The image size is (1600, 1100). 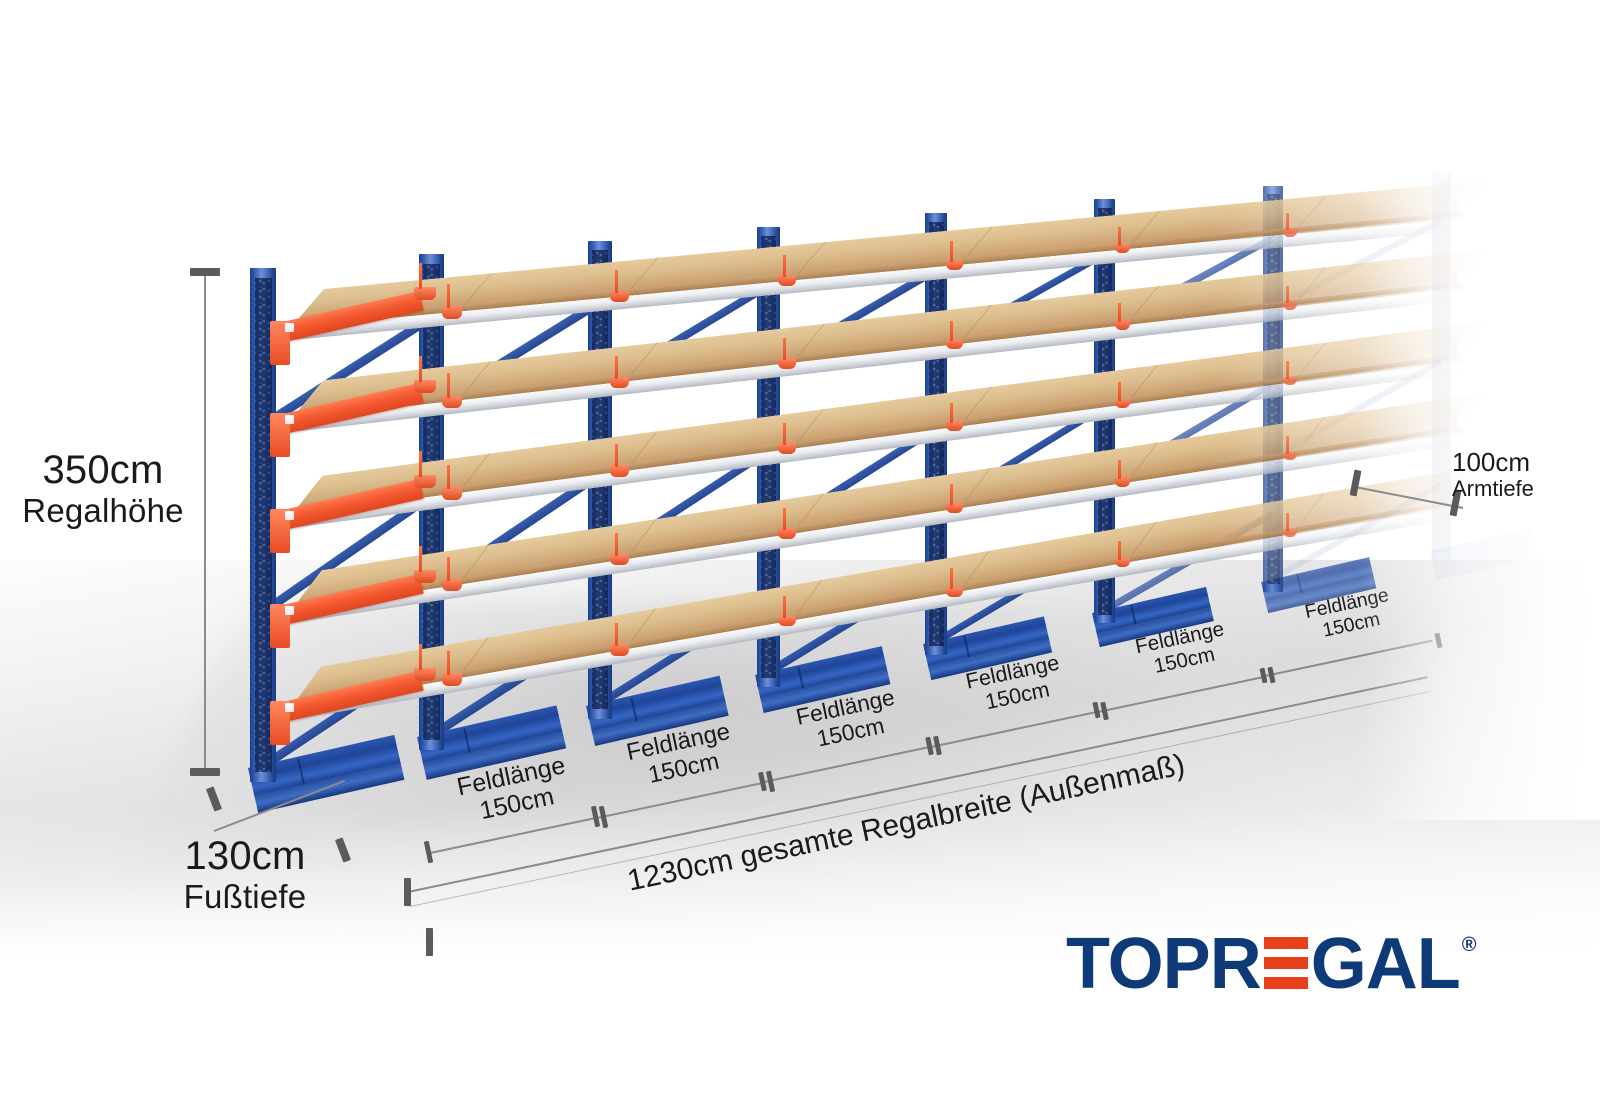 What do you see at coordinates (245, 896) in the screenshot?
I see `foot-depth-caption: Fußtiefe` at bounding box center [245, 896].